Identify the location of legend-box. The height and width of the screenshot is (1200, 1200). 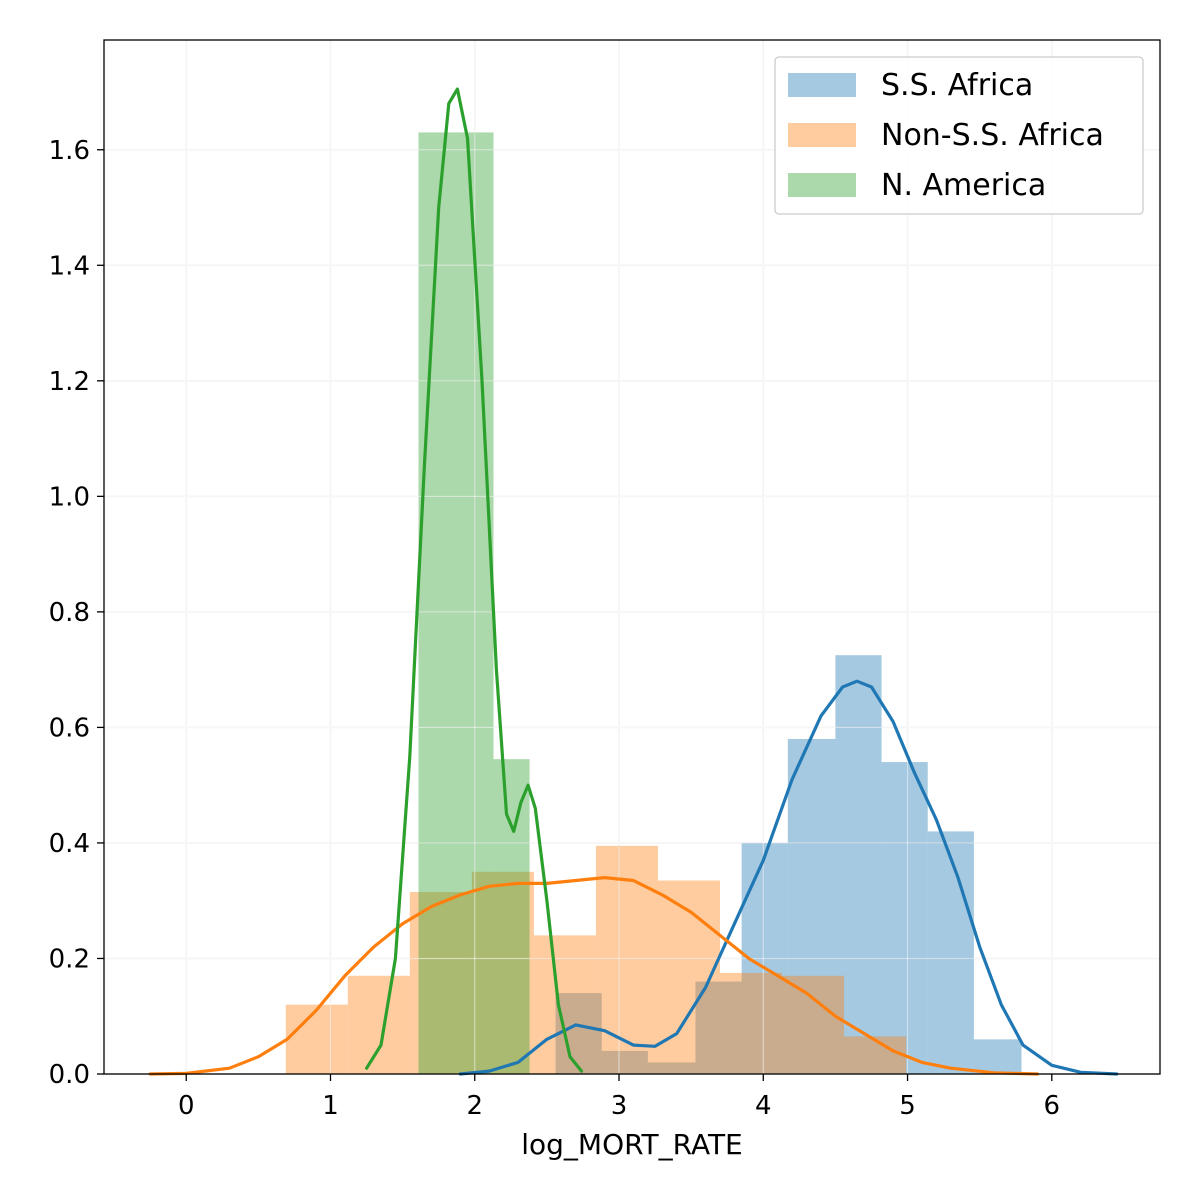
(959, 135).